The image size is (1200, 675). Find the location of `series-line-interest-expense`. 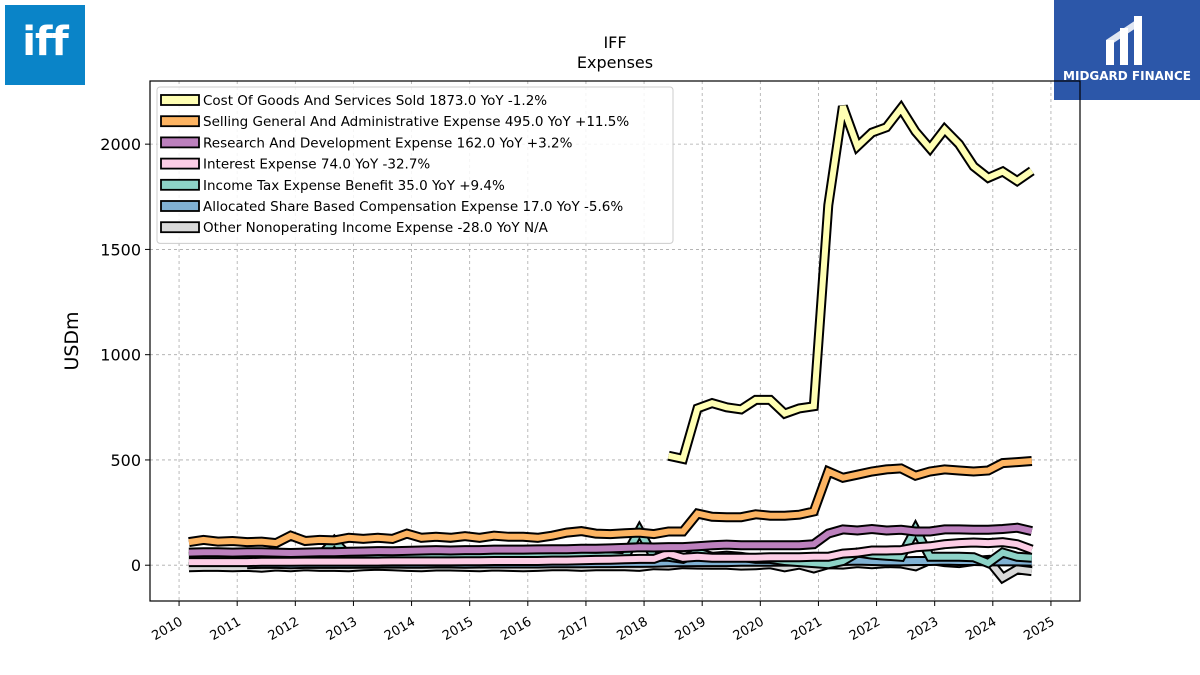

series-line-interest-expense is located at coordinates (610, 552).